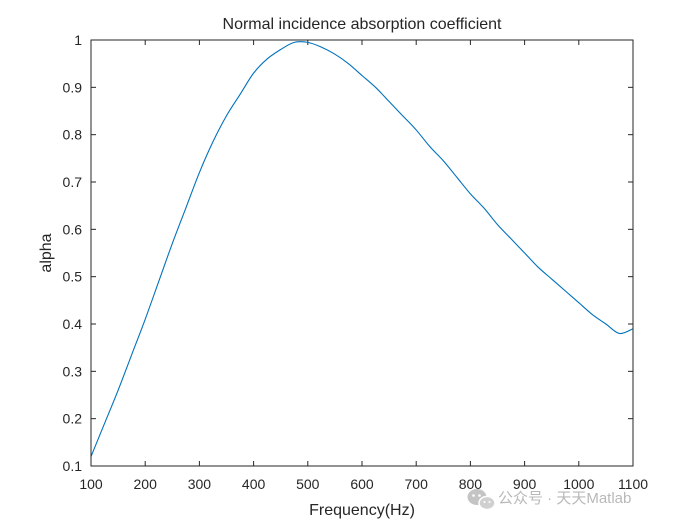 The image size is (700, 530). Describe the element at coordinates (254, 484) in the screenshot. I see `x-tick-label: 400` at that location.